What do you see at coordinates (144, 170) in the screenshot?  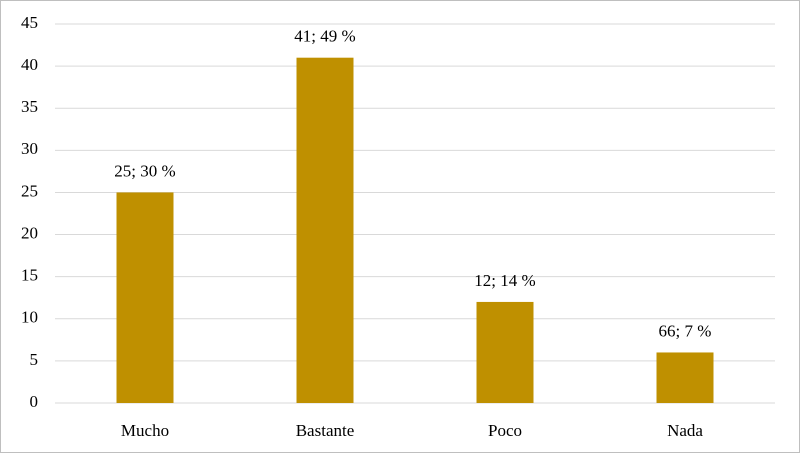 I see `data-label: 25; 30 %` at bounding box center [144, 170].